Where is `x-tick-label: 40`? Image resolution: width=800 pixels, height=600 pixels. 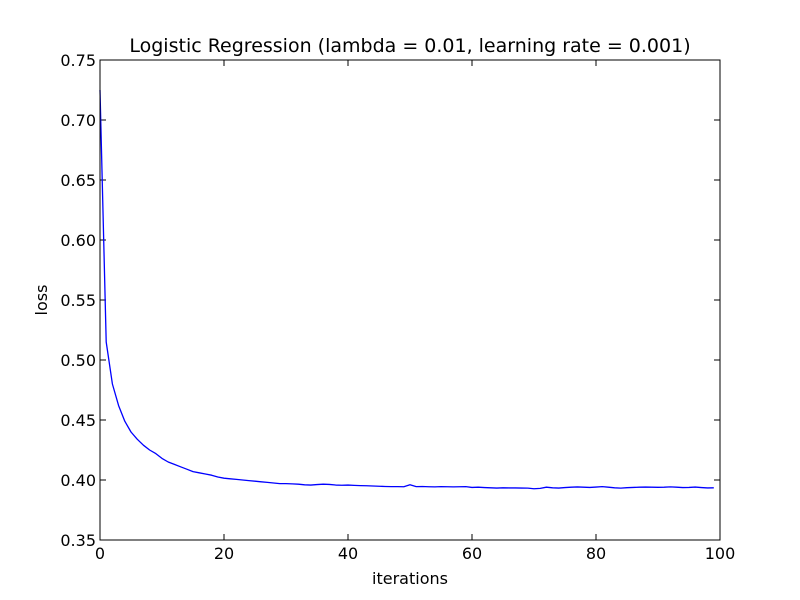
x-tick-label: 40 is located at coordinates (348, 553).